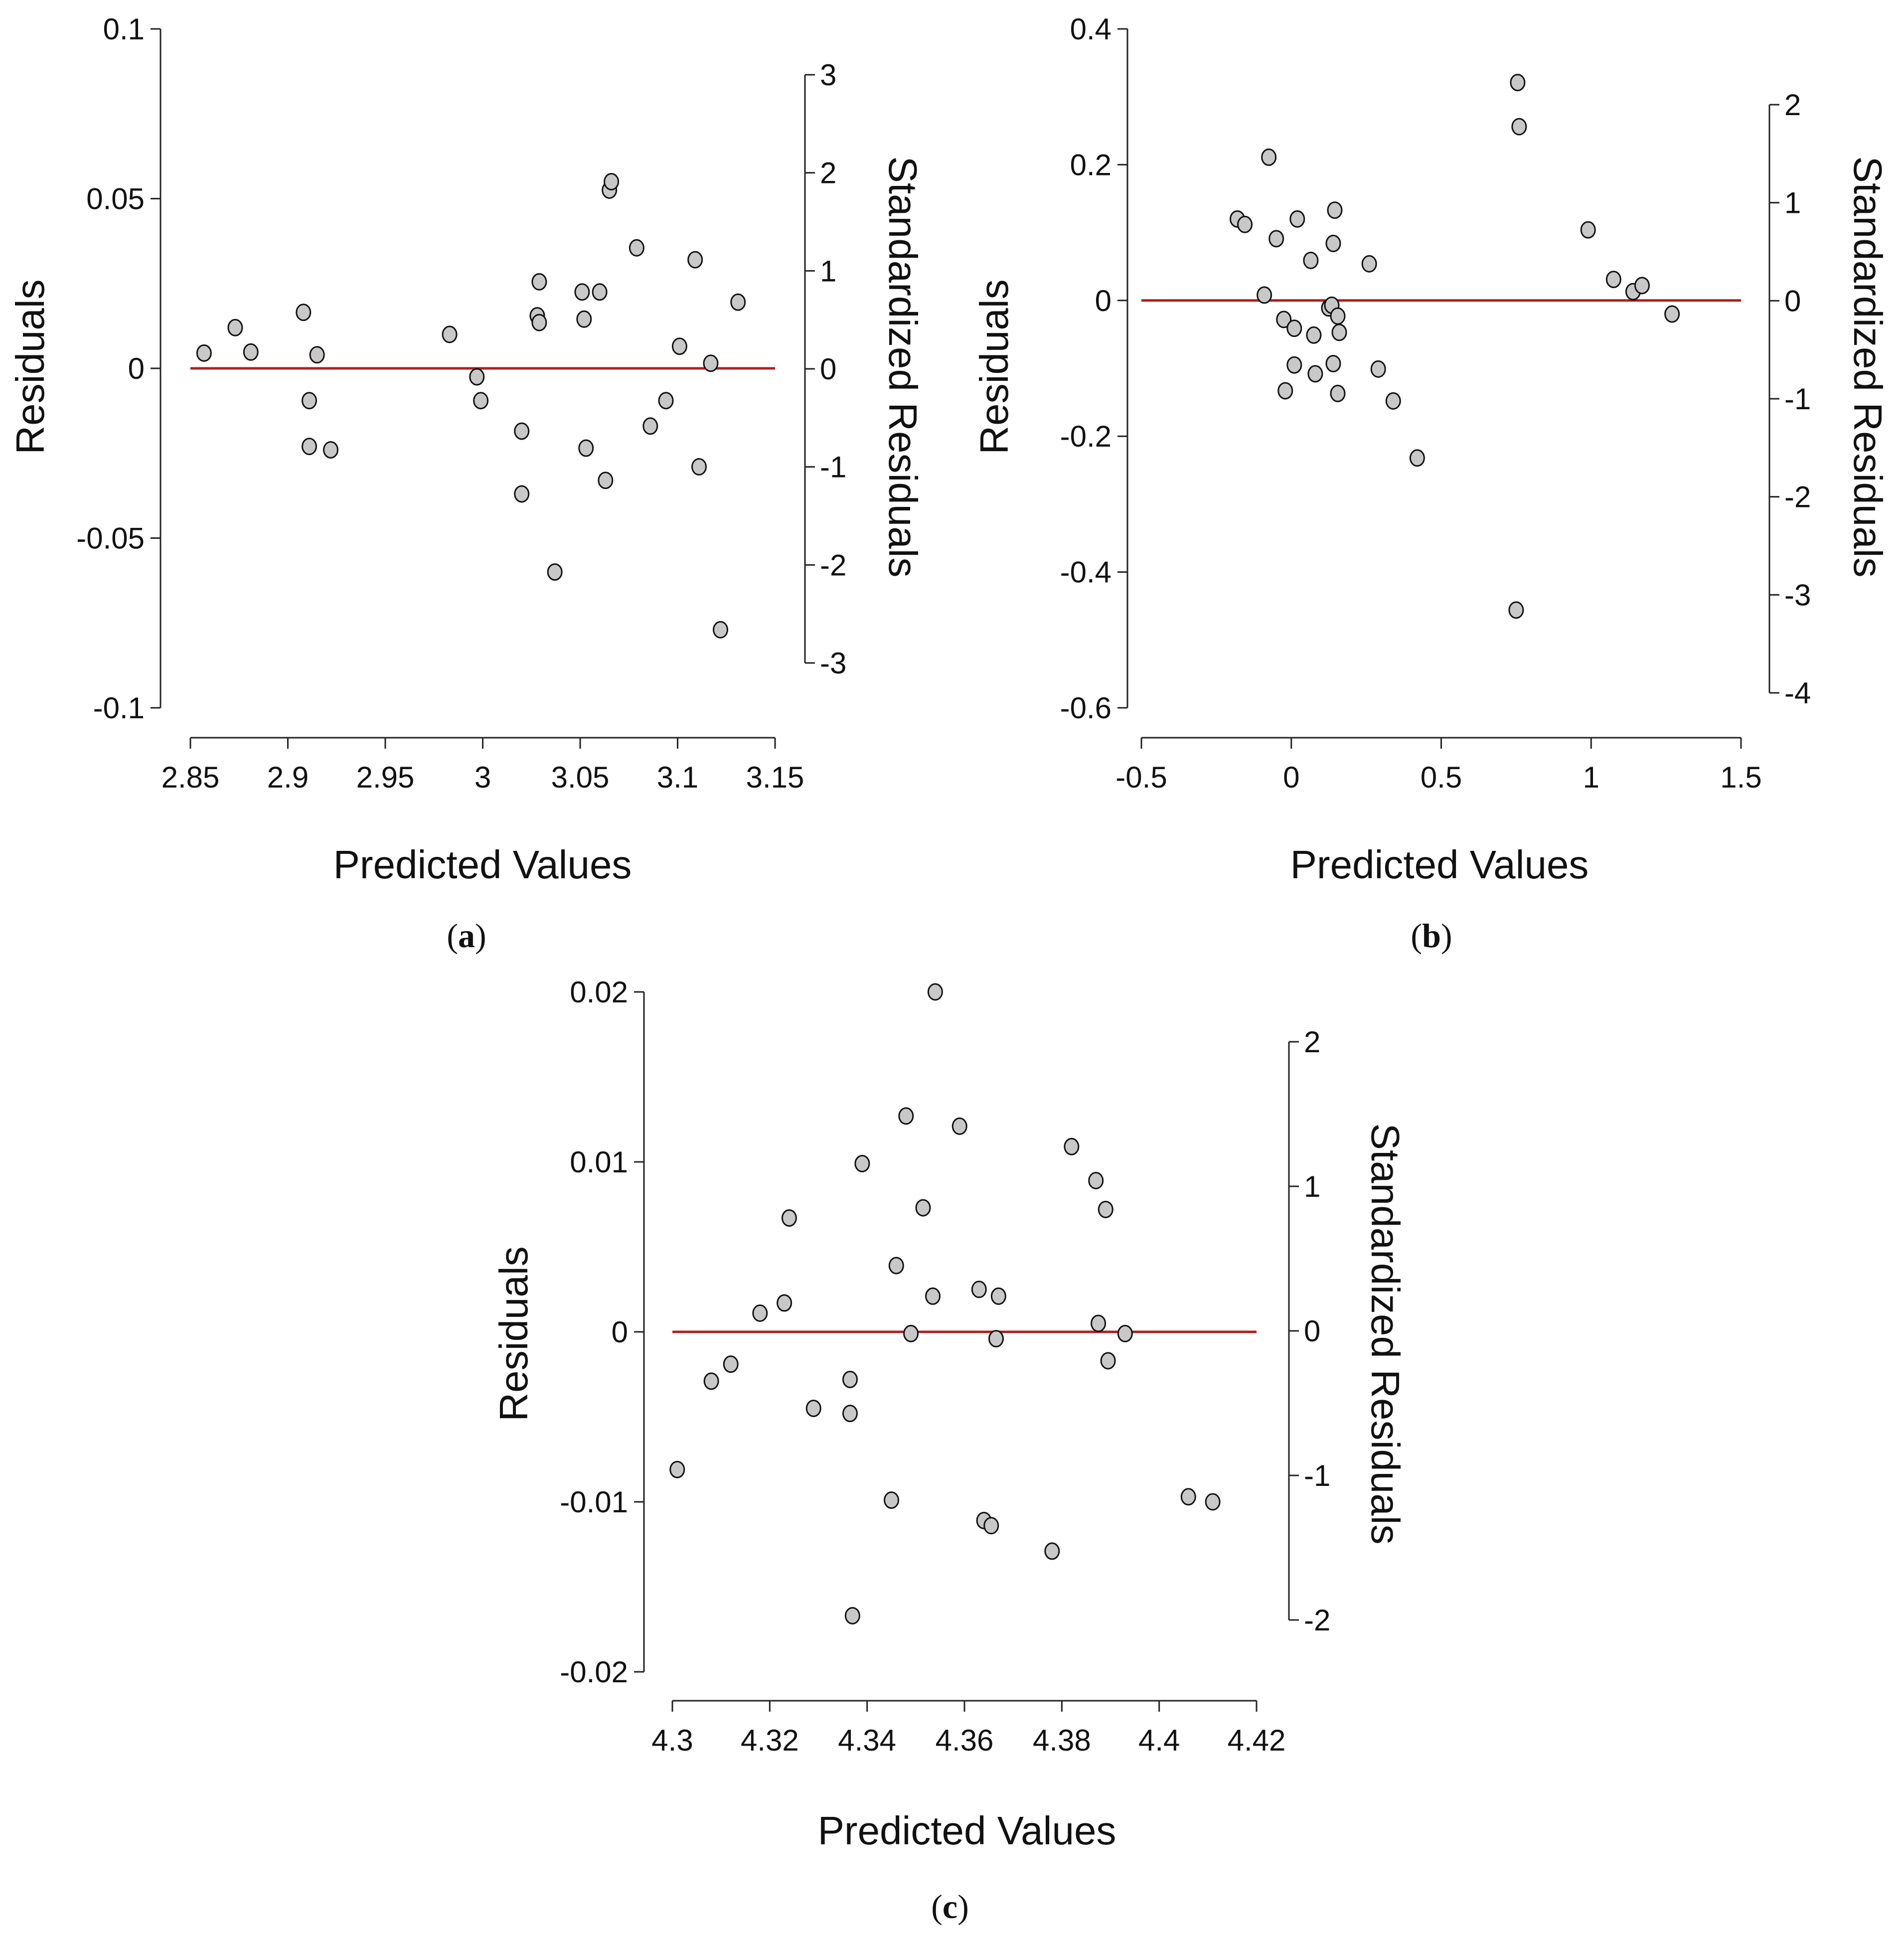 This screenshot has width=1904, height=1936. Describe the element at coordinates (1385, 1334) in the screenshot. I see `panel-c-y2-axis-title: Standardized Residuals` at that location.